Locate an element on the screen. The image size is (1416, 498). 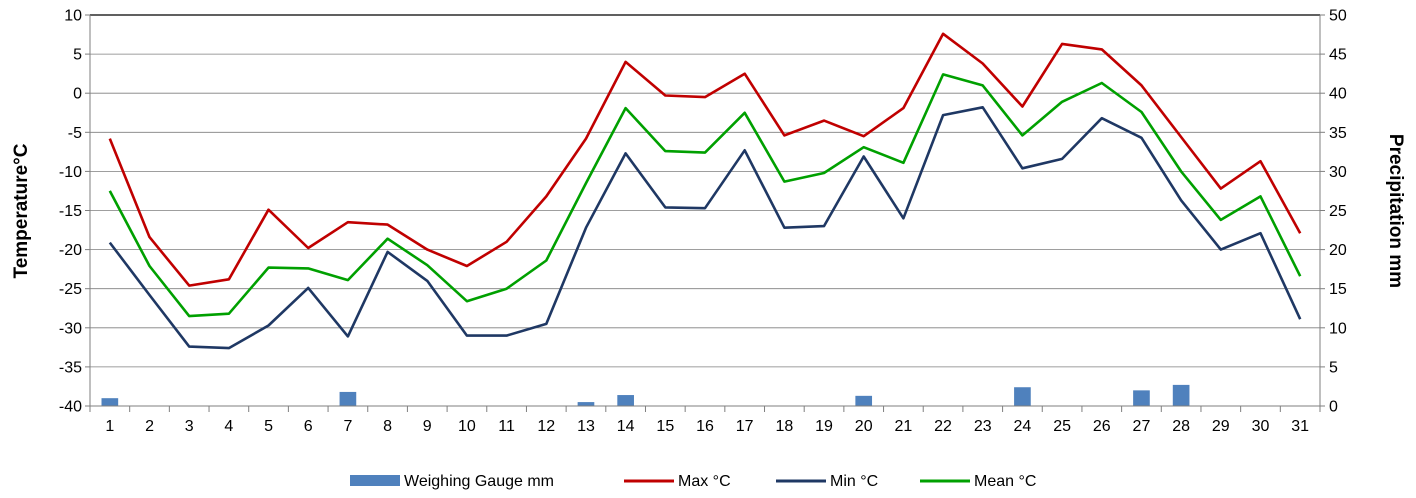
y-tick-label: -20 is located at coordinates (70, 250).